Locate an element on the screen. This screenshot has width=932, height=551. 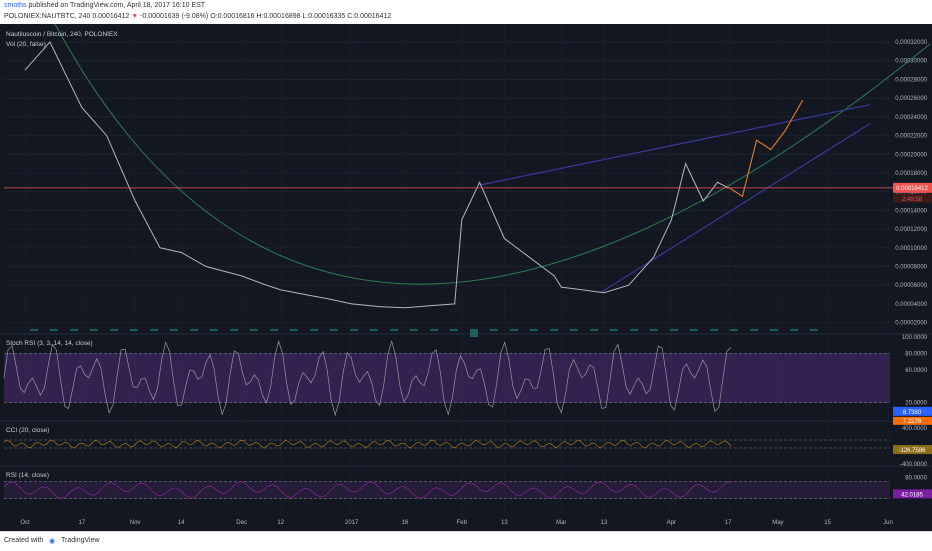
created-with-label: Created with is located at coordinates (24, 540).